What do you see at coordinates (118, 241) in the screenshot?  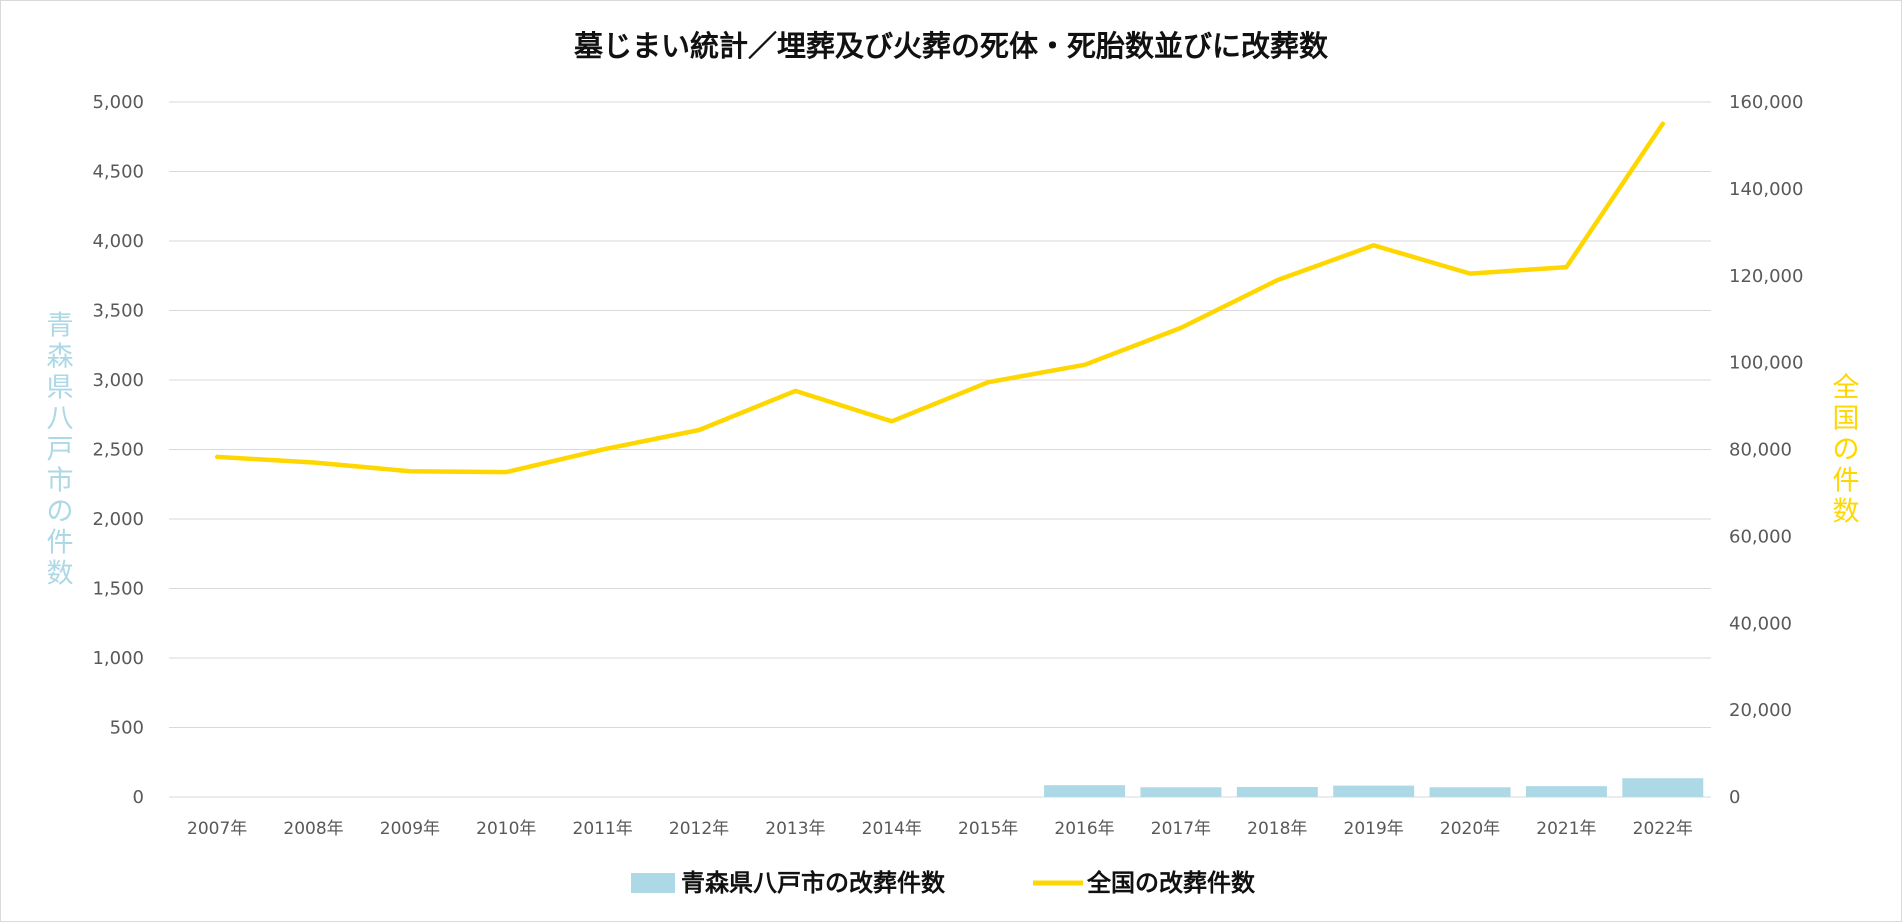 I see `left-tick-label: 4,000` at bounding box center [118, 241].